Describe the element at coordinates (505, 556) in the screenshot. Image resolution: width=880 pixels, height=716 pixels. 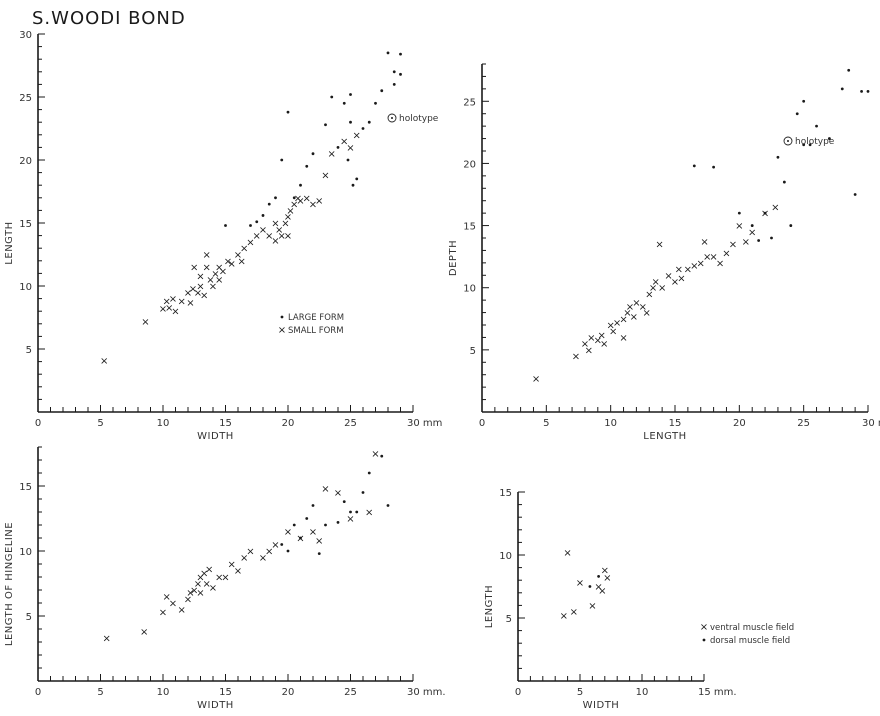
I see `y-tick-label: 10` at that location.